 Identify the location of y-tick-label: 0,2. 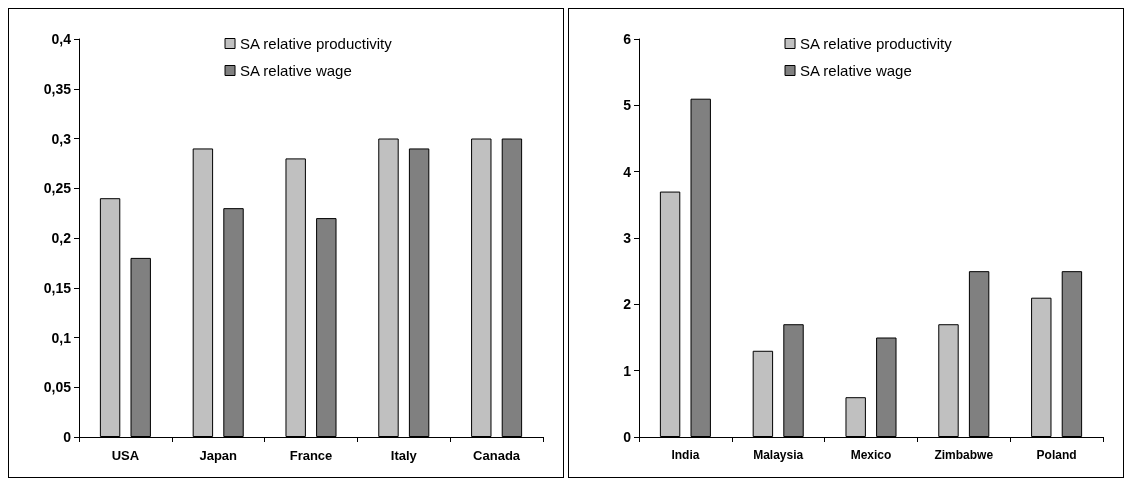
(61, 238).